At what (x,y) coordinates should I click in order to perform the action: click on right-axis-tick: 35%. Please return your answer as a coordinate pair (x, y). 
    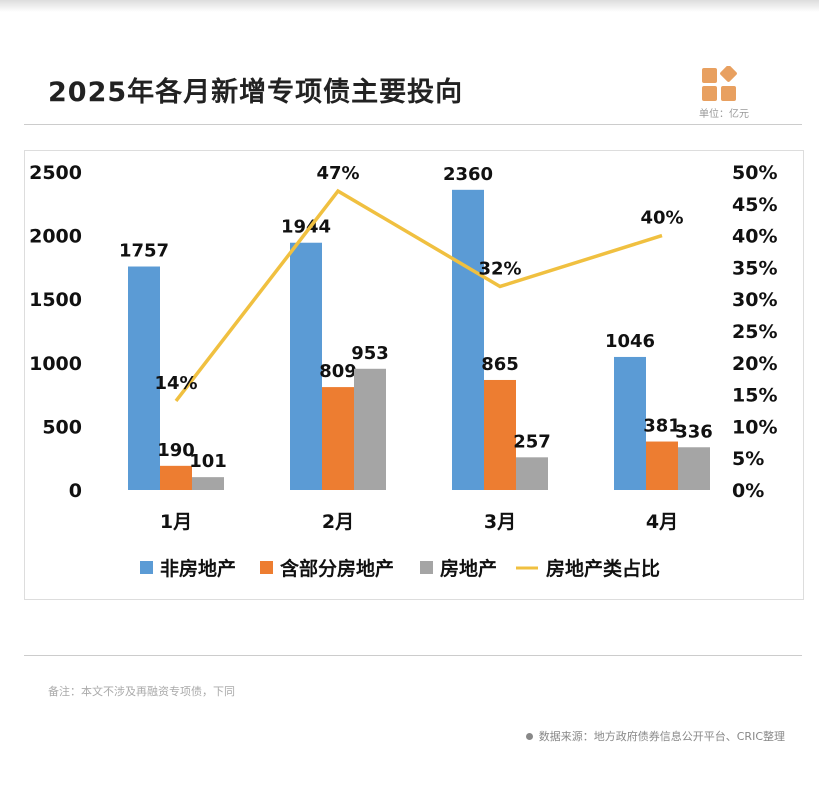
    Looking at the image, I should click on (754, 268).